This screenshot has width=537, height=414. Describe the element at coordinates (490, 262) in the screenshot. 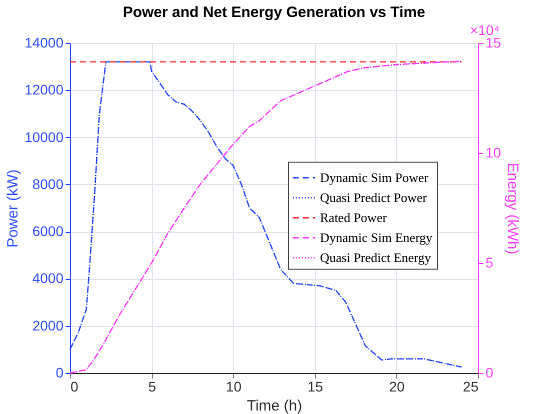

I see `y2-tick-label: 5` at that location.